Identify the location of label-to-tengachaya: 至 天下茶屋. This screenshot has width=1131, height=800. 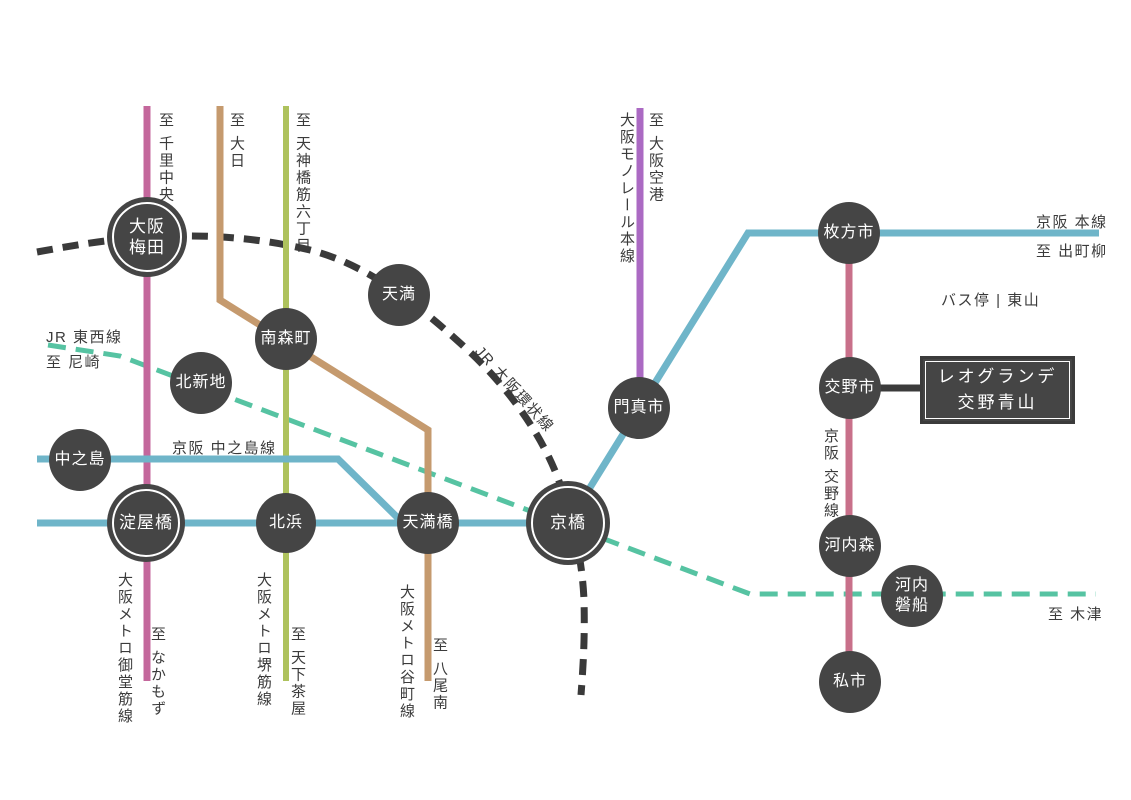
(297, 672).